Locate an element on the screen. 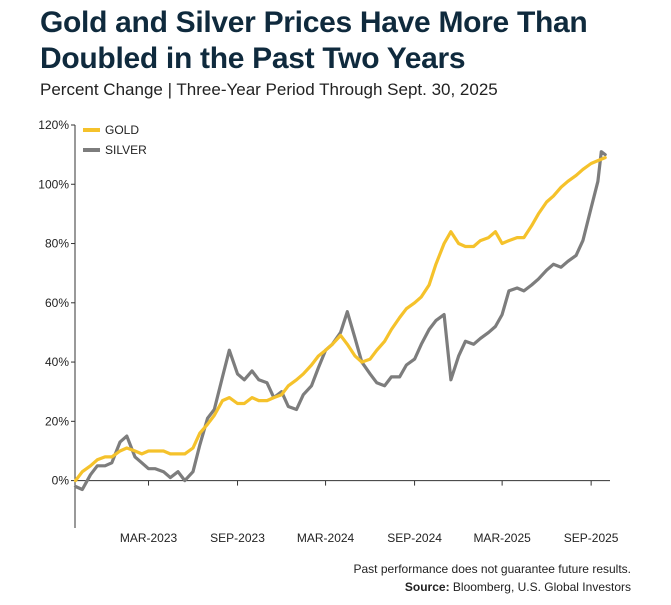 This screenshot has width=671, height=605. chart-title-line-1: Gold and Silver Prices Have More Than is located at coordinates (314, 22).